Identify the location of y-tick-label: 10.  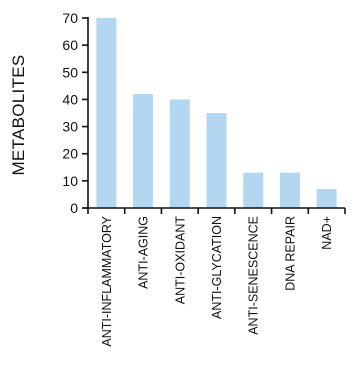
(70, 181).